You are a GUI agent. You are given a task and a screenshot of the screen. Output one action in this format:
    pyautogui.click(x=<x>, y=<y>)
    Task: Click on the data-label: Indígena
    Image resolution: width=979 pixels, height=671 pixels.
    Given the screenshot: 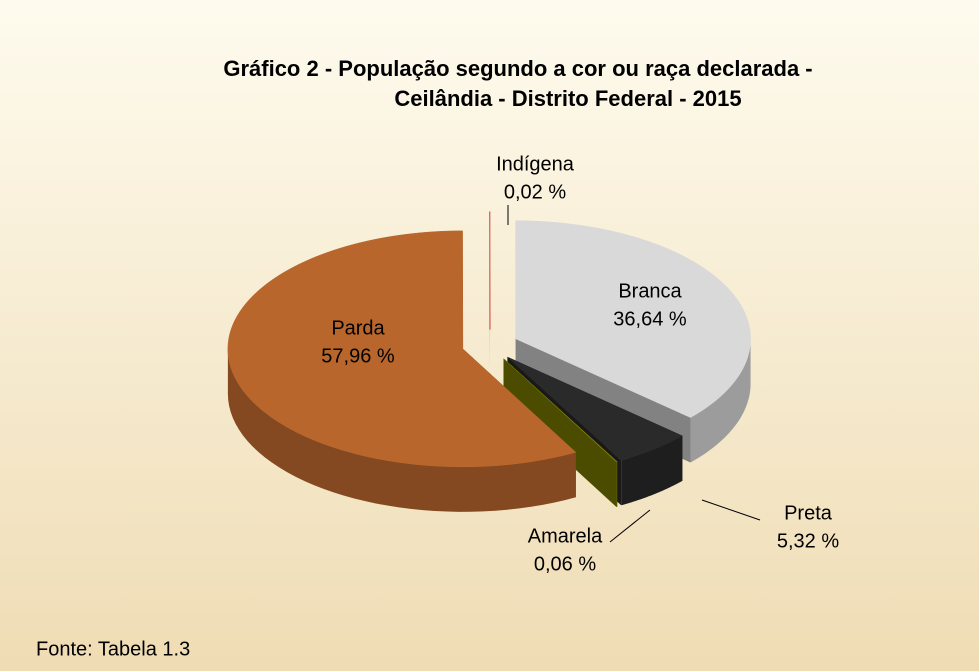 What is the action you would take?
    pyautogui.click(x=535, y=164)
    